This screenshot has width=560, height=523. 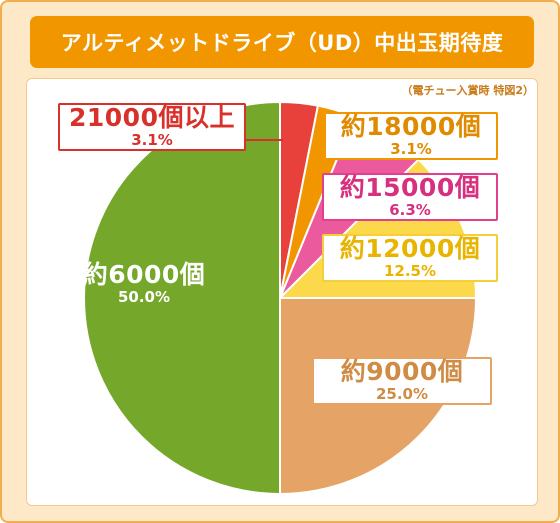 I want to click on slice-pct: 12.5%, so click(x=410, y=271).